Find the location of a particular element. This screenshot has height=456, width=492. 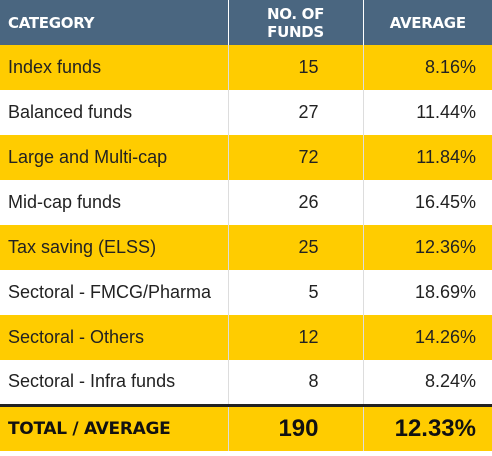

average-cell: 8.16% is located at coordinates (427, 67).